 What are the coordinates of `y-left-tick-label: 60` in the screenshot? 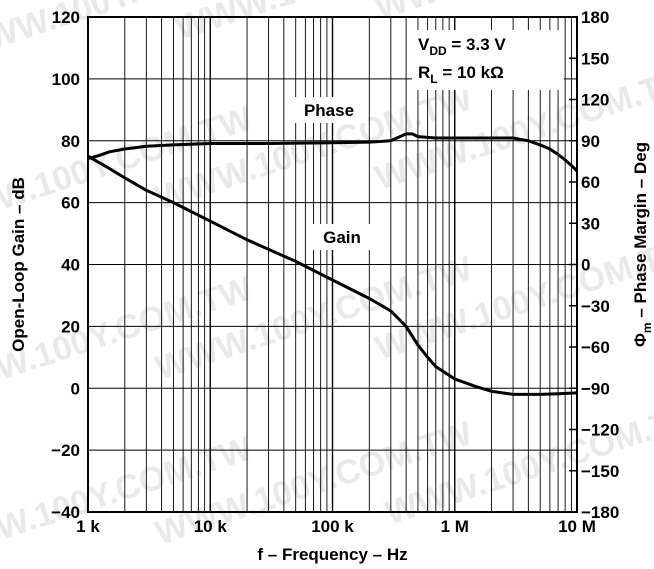 It's located at (70, 203).